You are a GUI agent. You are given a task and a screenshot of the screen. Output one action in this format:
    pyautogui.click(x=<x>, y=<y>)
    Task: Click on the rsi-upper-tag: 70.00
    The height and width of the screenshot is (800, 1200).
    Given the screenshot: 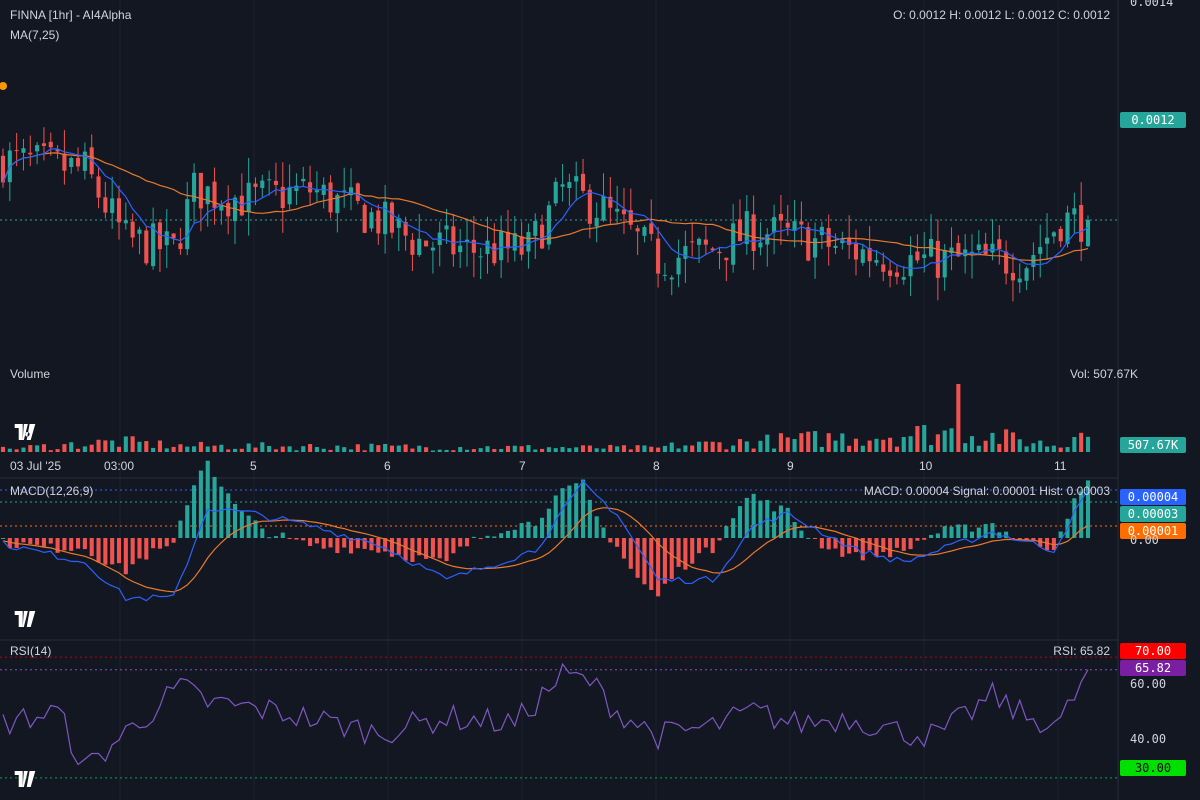 What is the action you would take?
    pyautogui.click(x=1153, y=651)
    